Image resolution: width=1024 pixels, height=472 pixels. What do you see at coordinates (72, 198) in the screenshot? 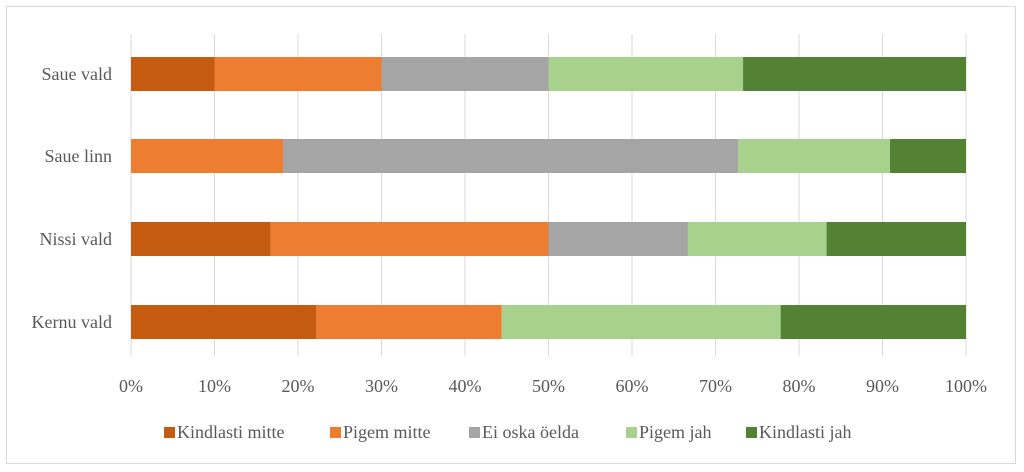
I see `category-labels: Saue vald Saue linn Nissi vald Kernu vald` at bounding box center [72, 198].